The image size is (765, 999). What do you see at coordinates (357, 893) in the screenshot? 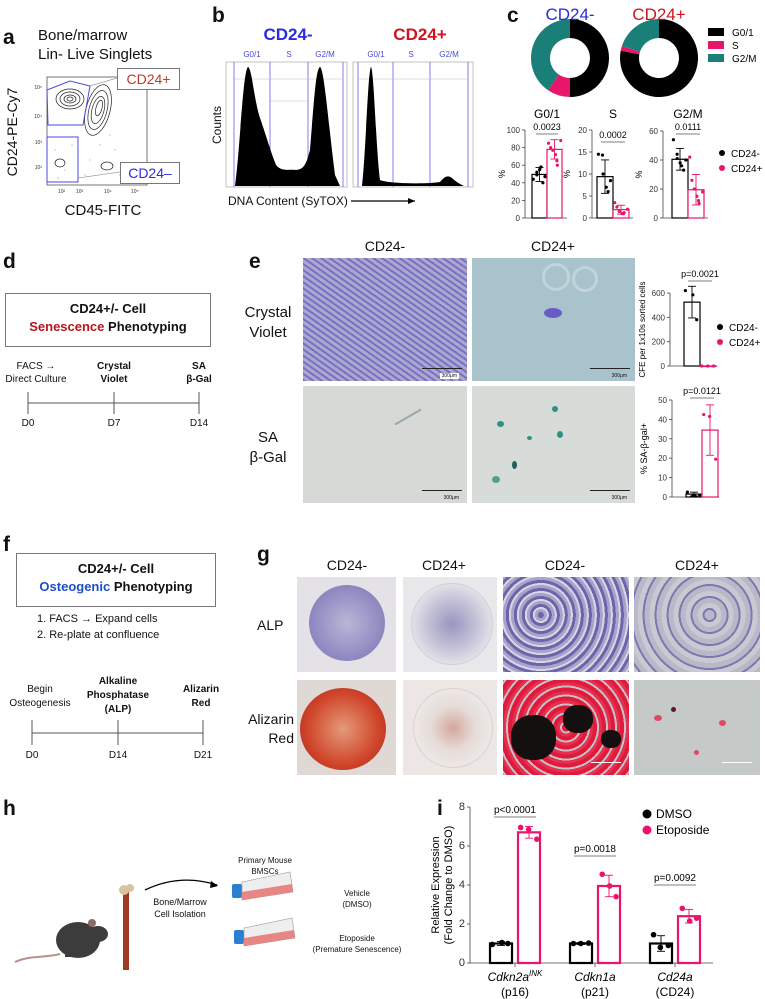
I see `text-line: Vehicle` at bounding box center [357, 893].